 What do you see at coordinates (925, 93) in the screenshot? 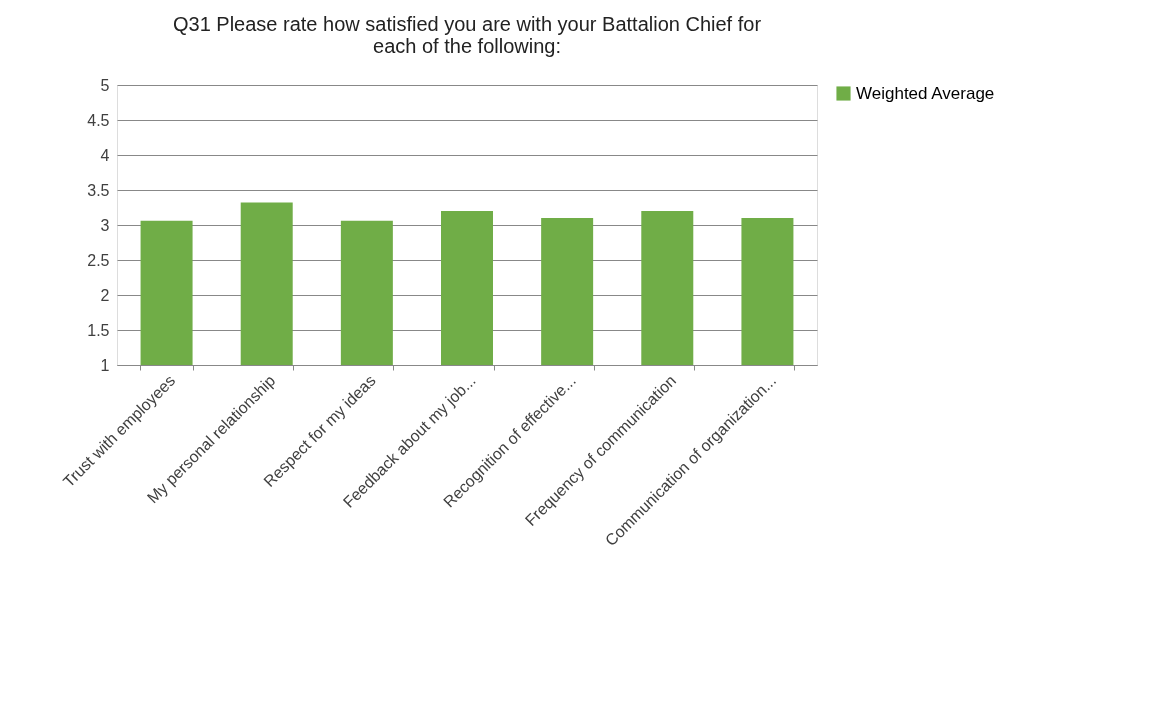
I see `legend-label: Weighted Average` at bounding box center [925, 93].